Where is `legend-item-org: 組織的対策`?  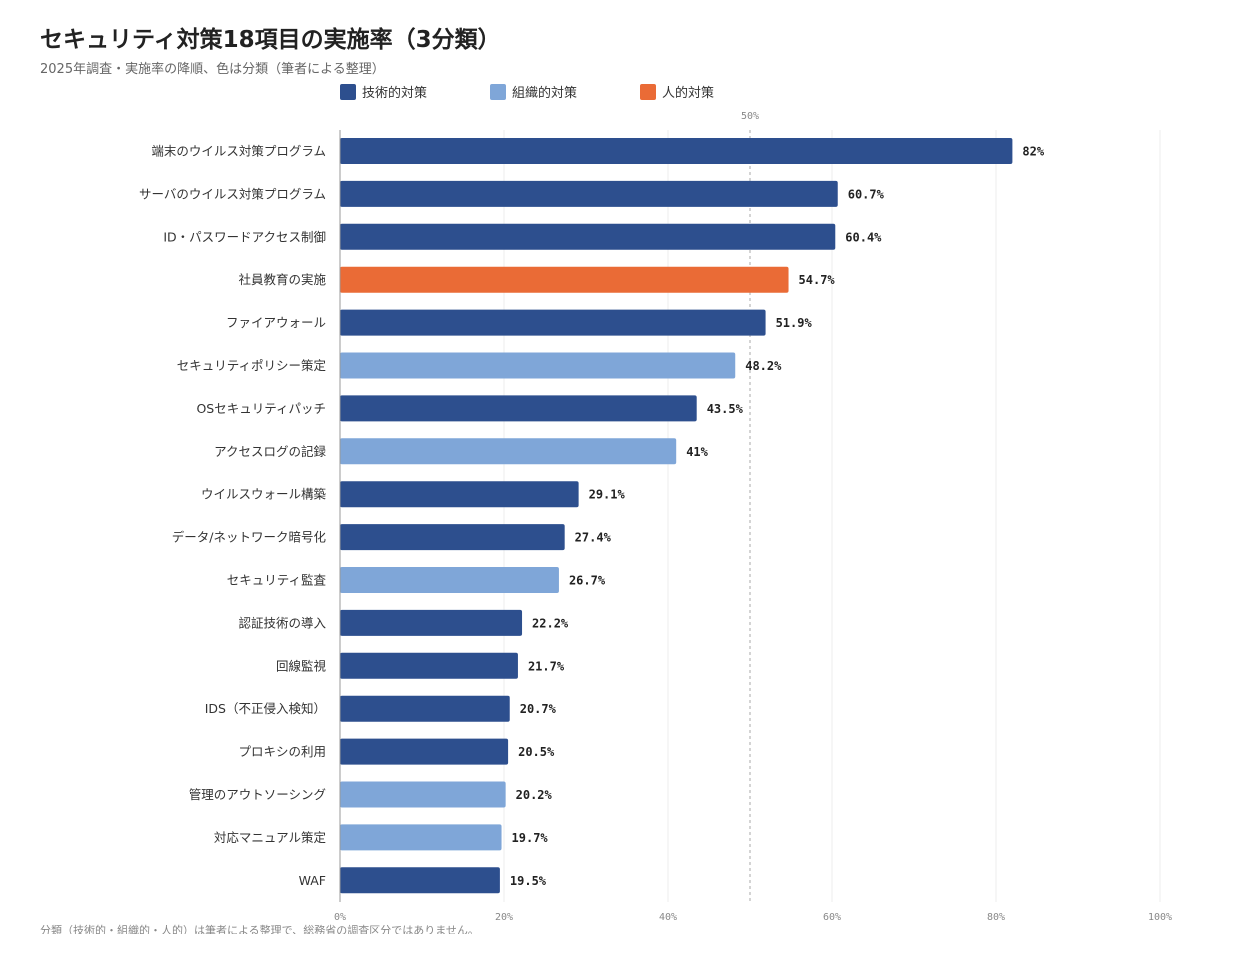 legend-item-org: 組織的対策 is located at coordinates (565, 91).